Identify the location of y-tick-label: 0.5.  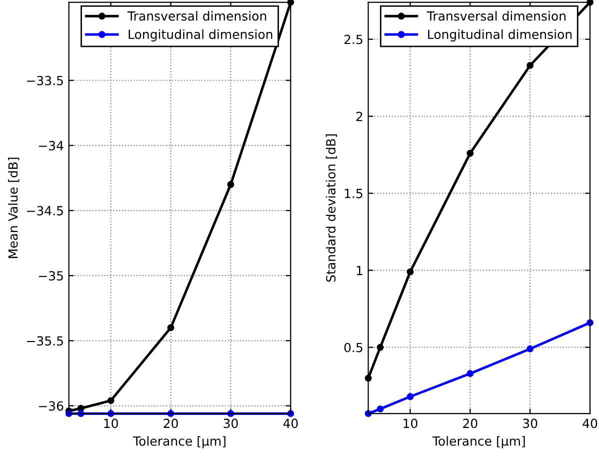
(353, 347).